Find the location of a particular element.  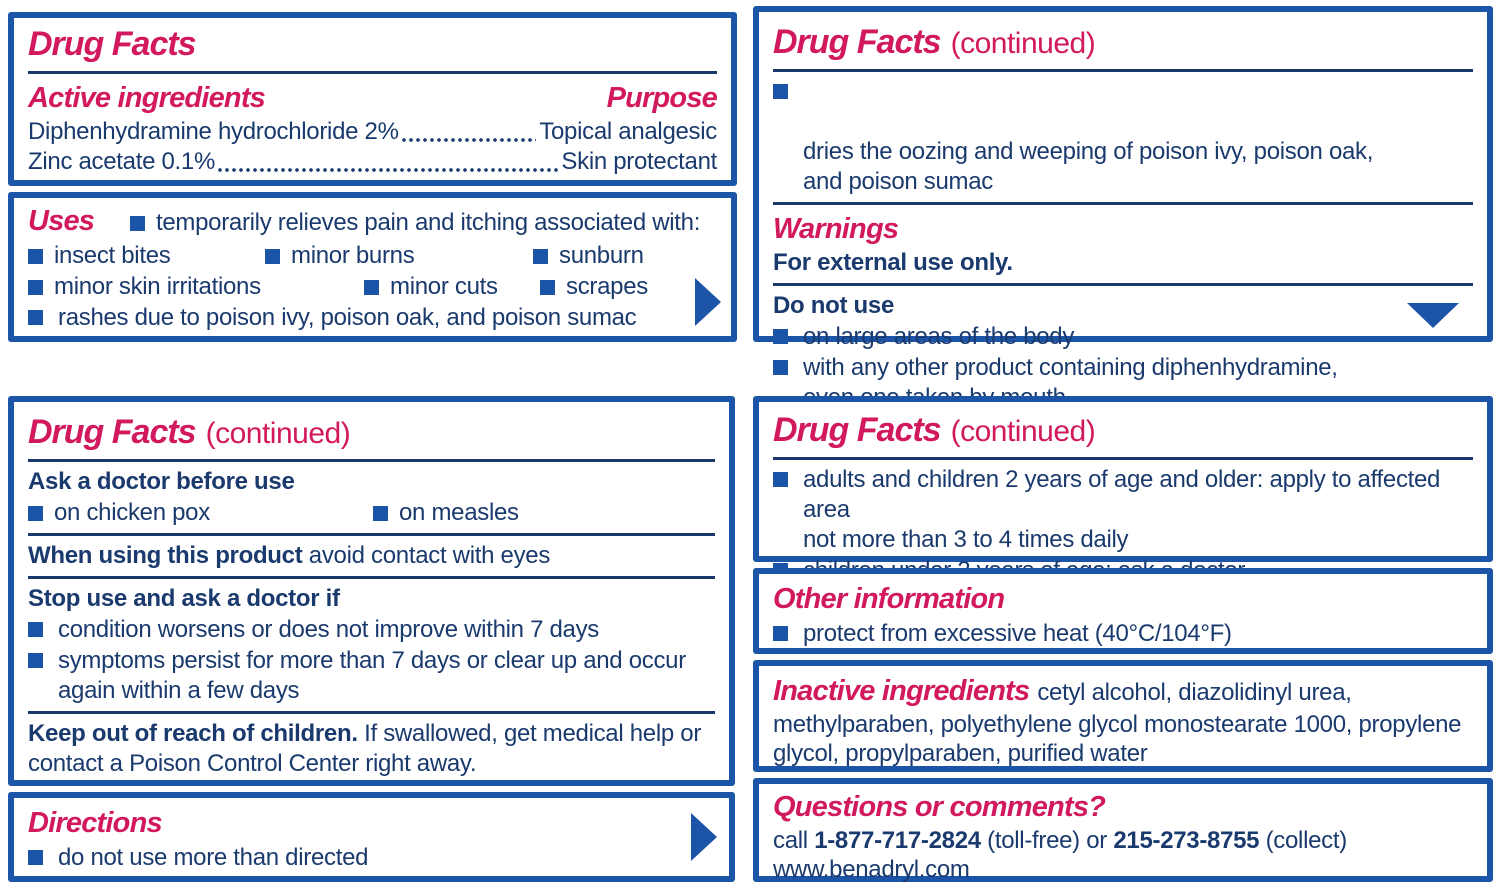

ask-doctor-row: on chicken pox on measles is located at coordinates (371, 513).